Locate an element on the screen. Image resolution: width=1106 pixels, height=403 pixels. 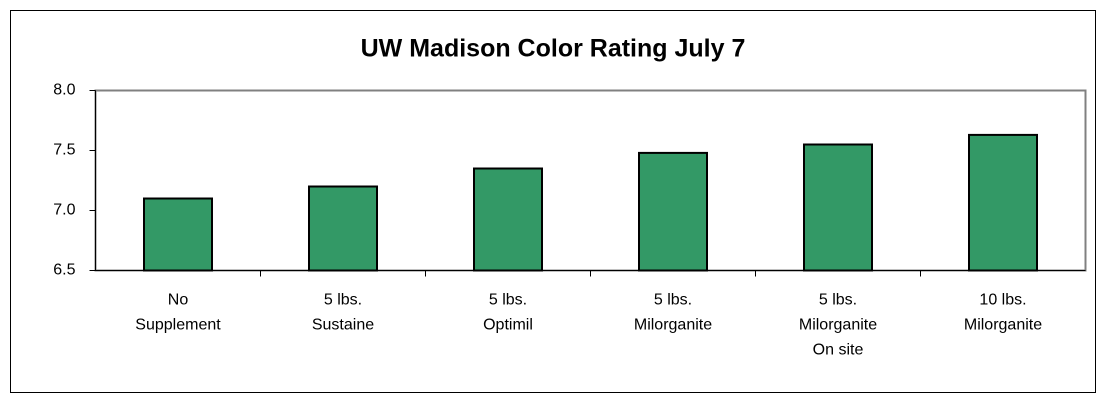
x-tick-label: No Supplement is located at coordinates (178, 313).